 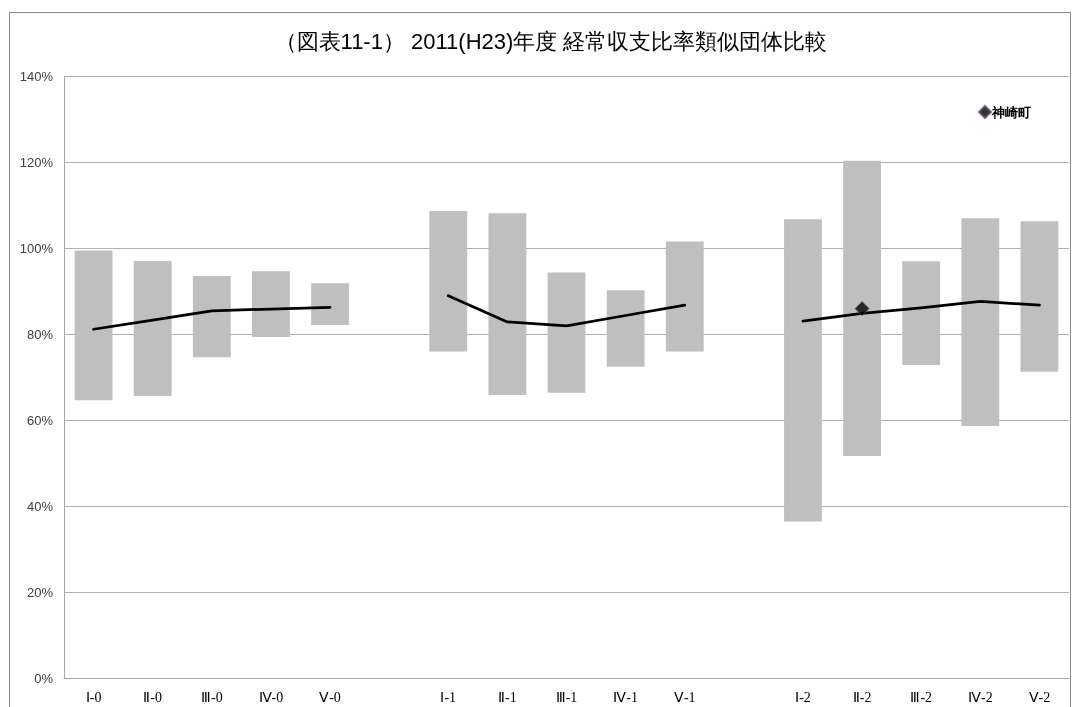 I want to click on y-tick-label: 100%, so click(x=36, y=248).